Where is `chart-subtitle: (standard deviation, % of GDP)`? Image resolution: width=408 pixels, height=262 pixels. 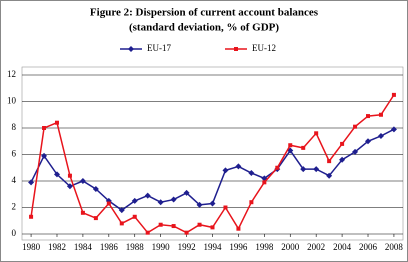
chart-subtitle: (standard deviation, % of GDP) is located at coordinates (204, 28).